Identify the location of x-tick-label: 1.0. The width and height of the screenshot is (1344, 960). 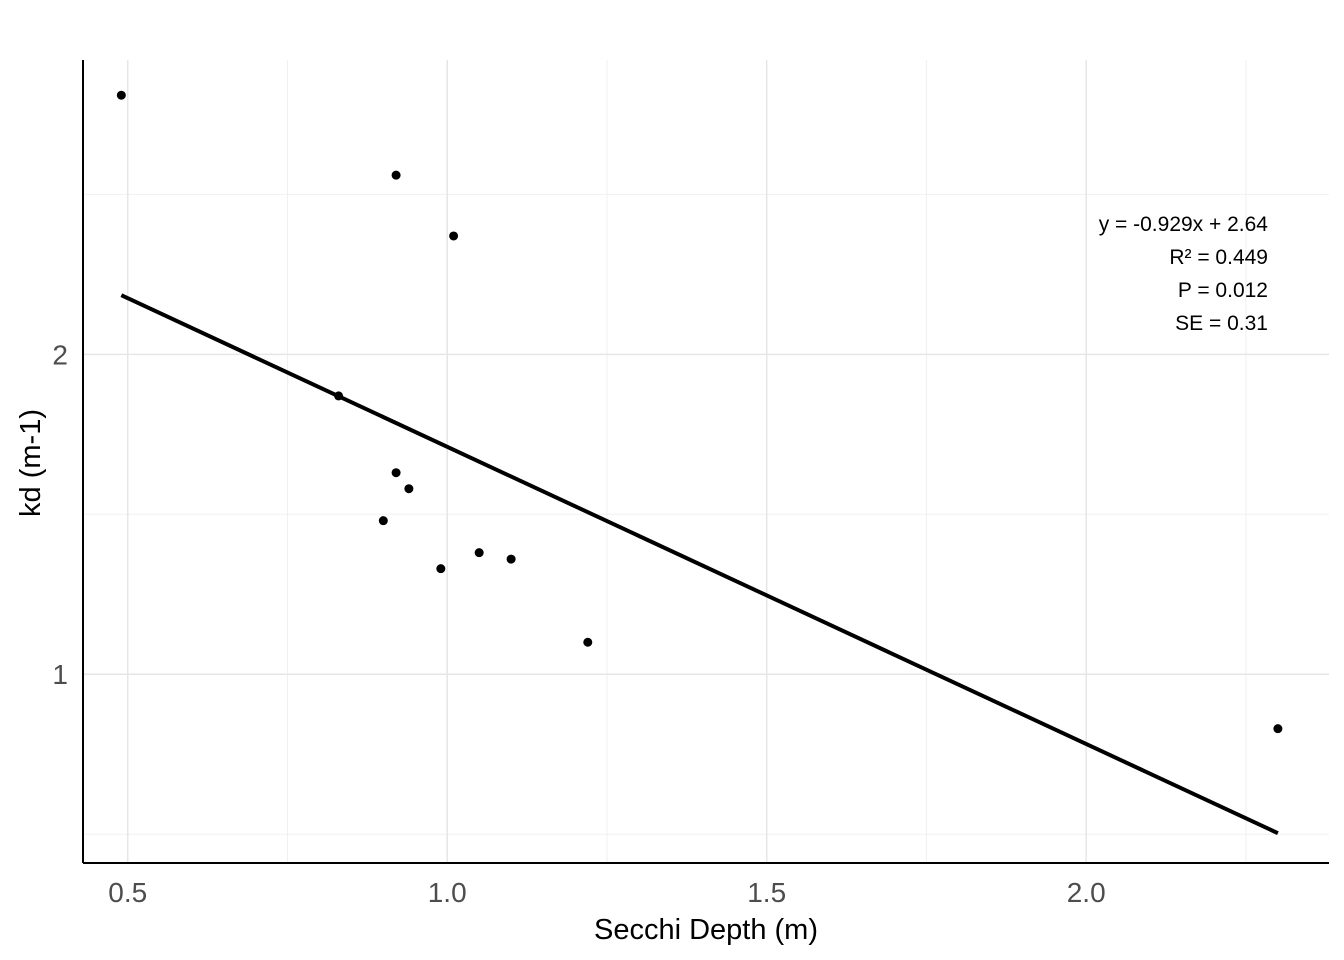
(447, 892).